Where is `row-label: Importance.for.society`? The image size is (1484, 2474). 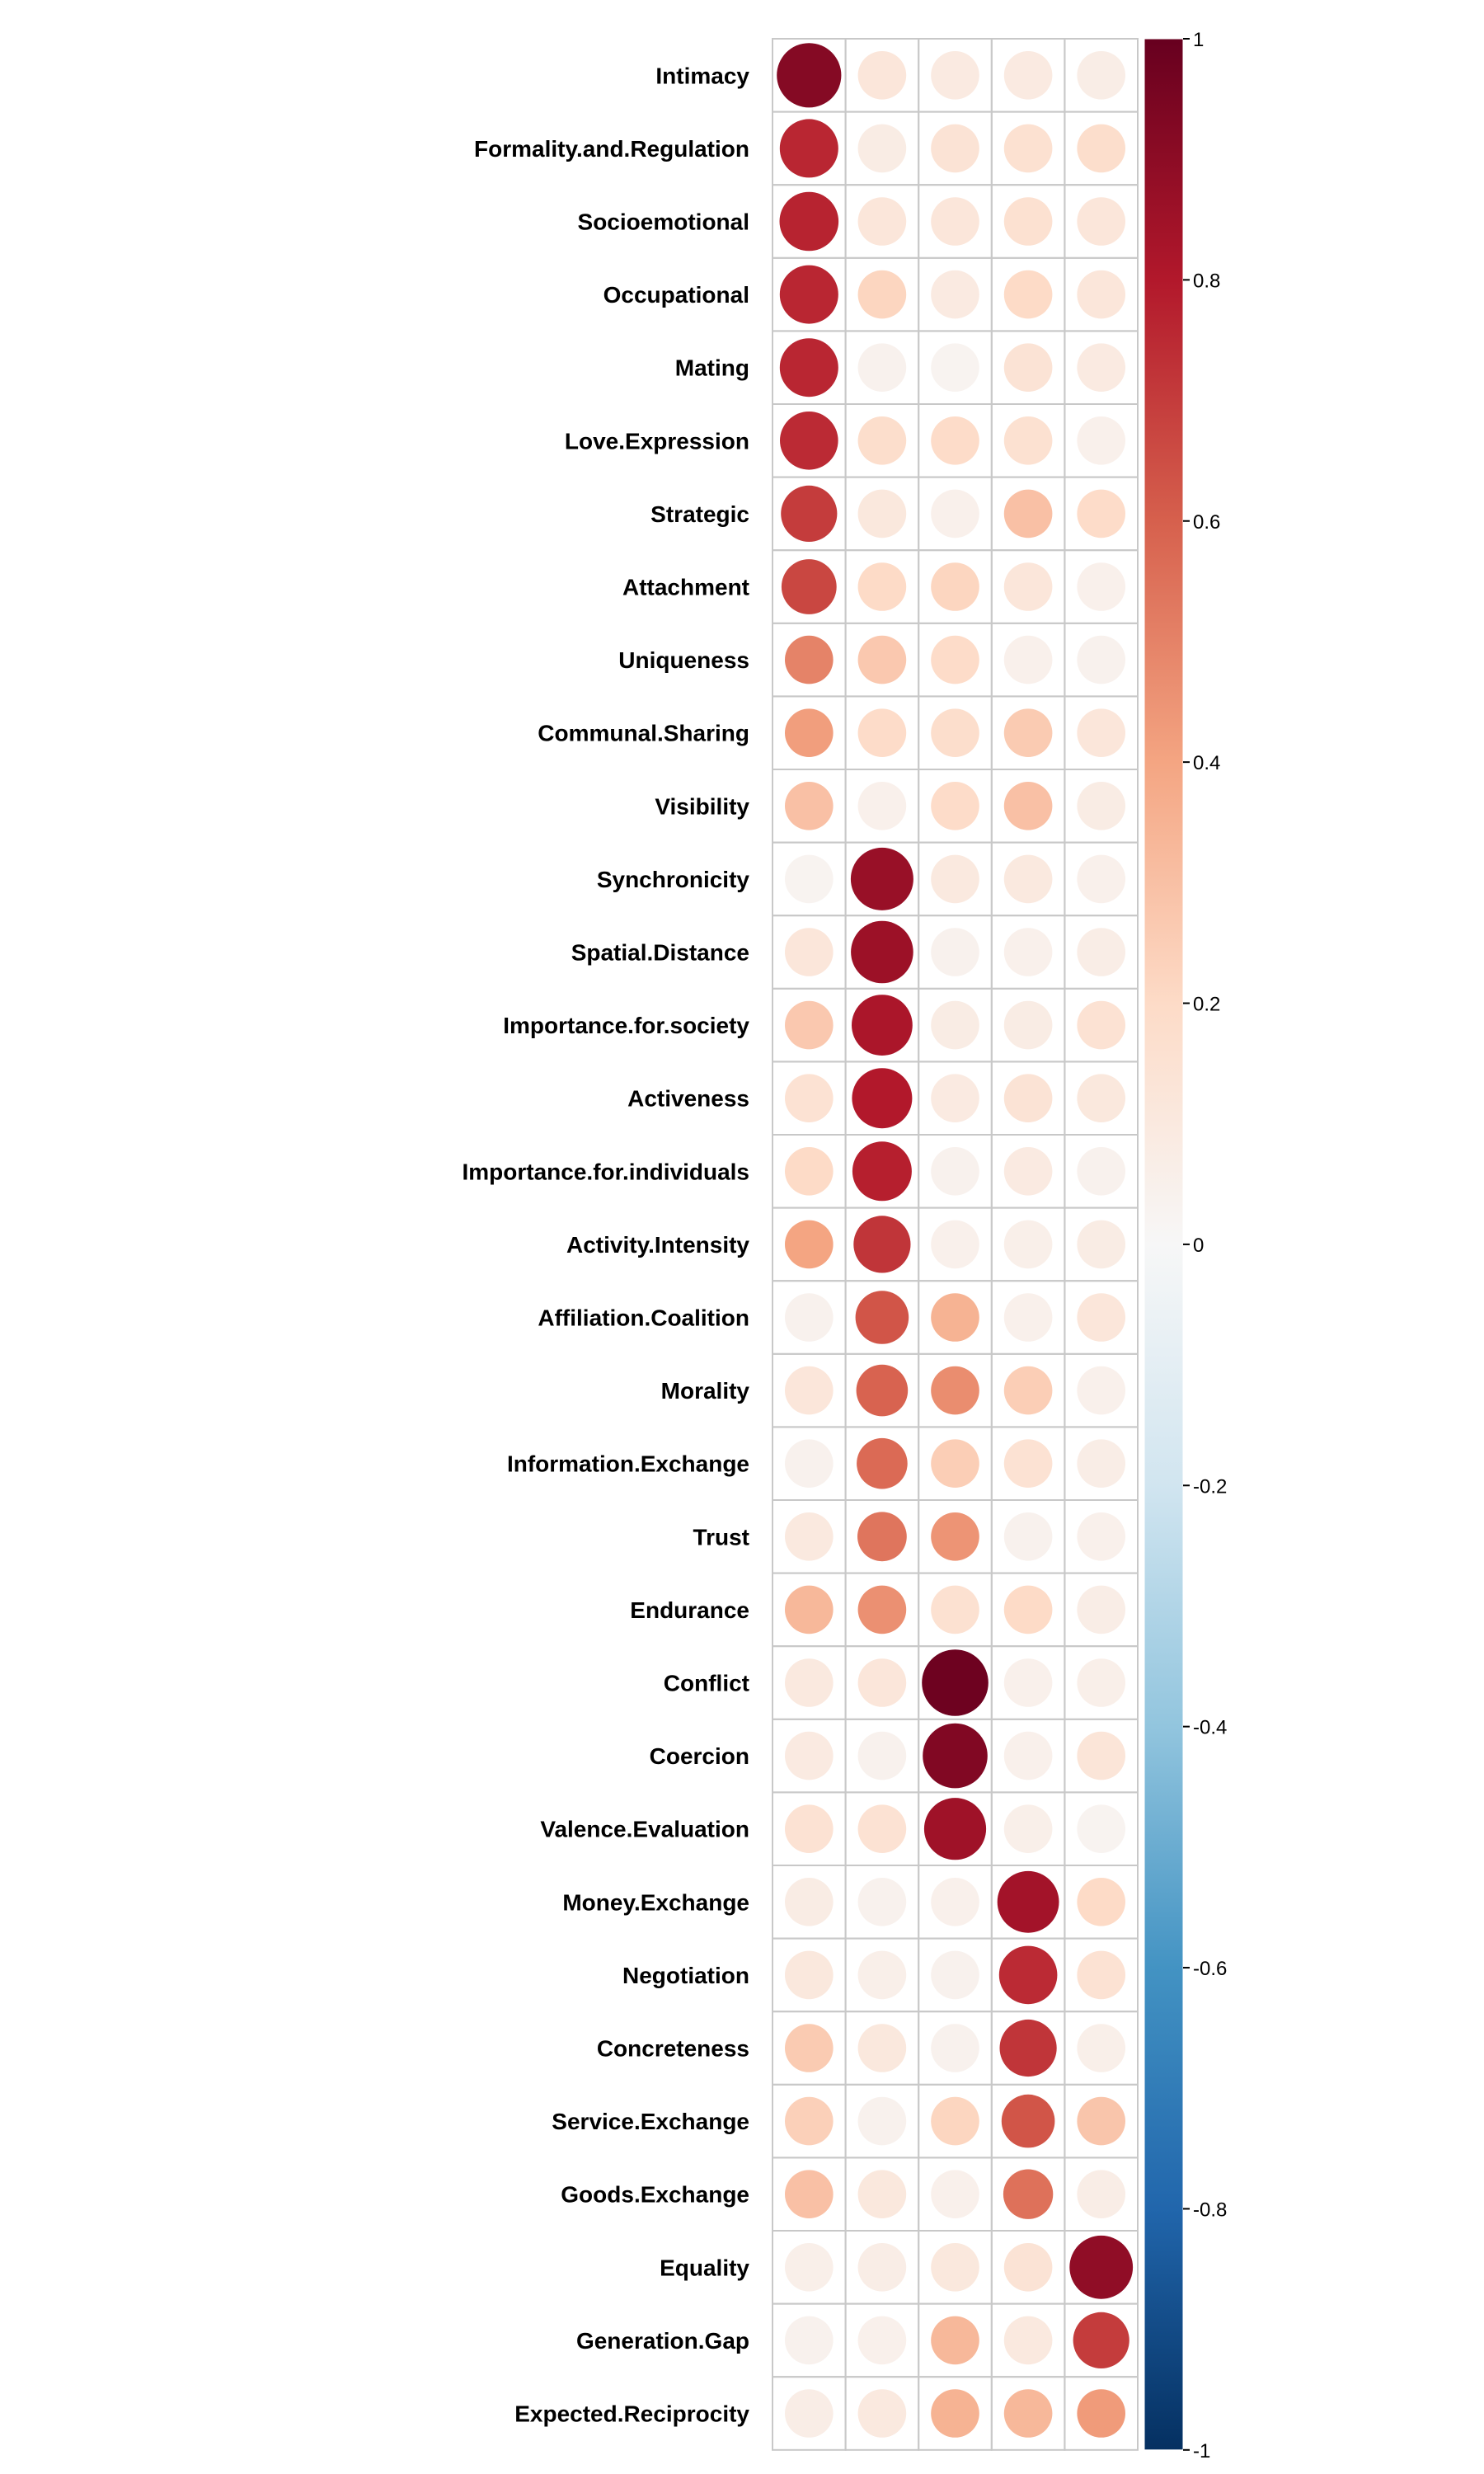 row-label: Importance.for.society is located at coordinates (626, 1025).